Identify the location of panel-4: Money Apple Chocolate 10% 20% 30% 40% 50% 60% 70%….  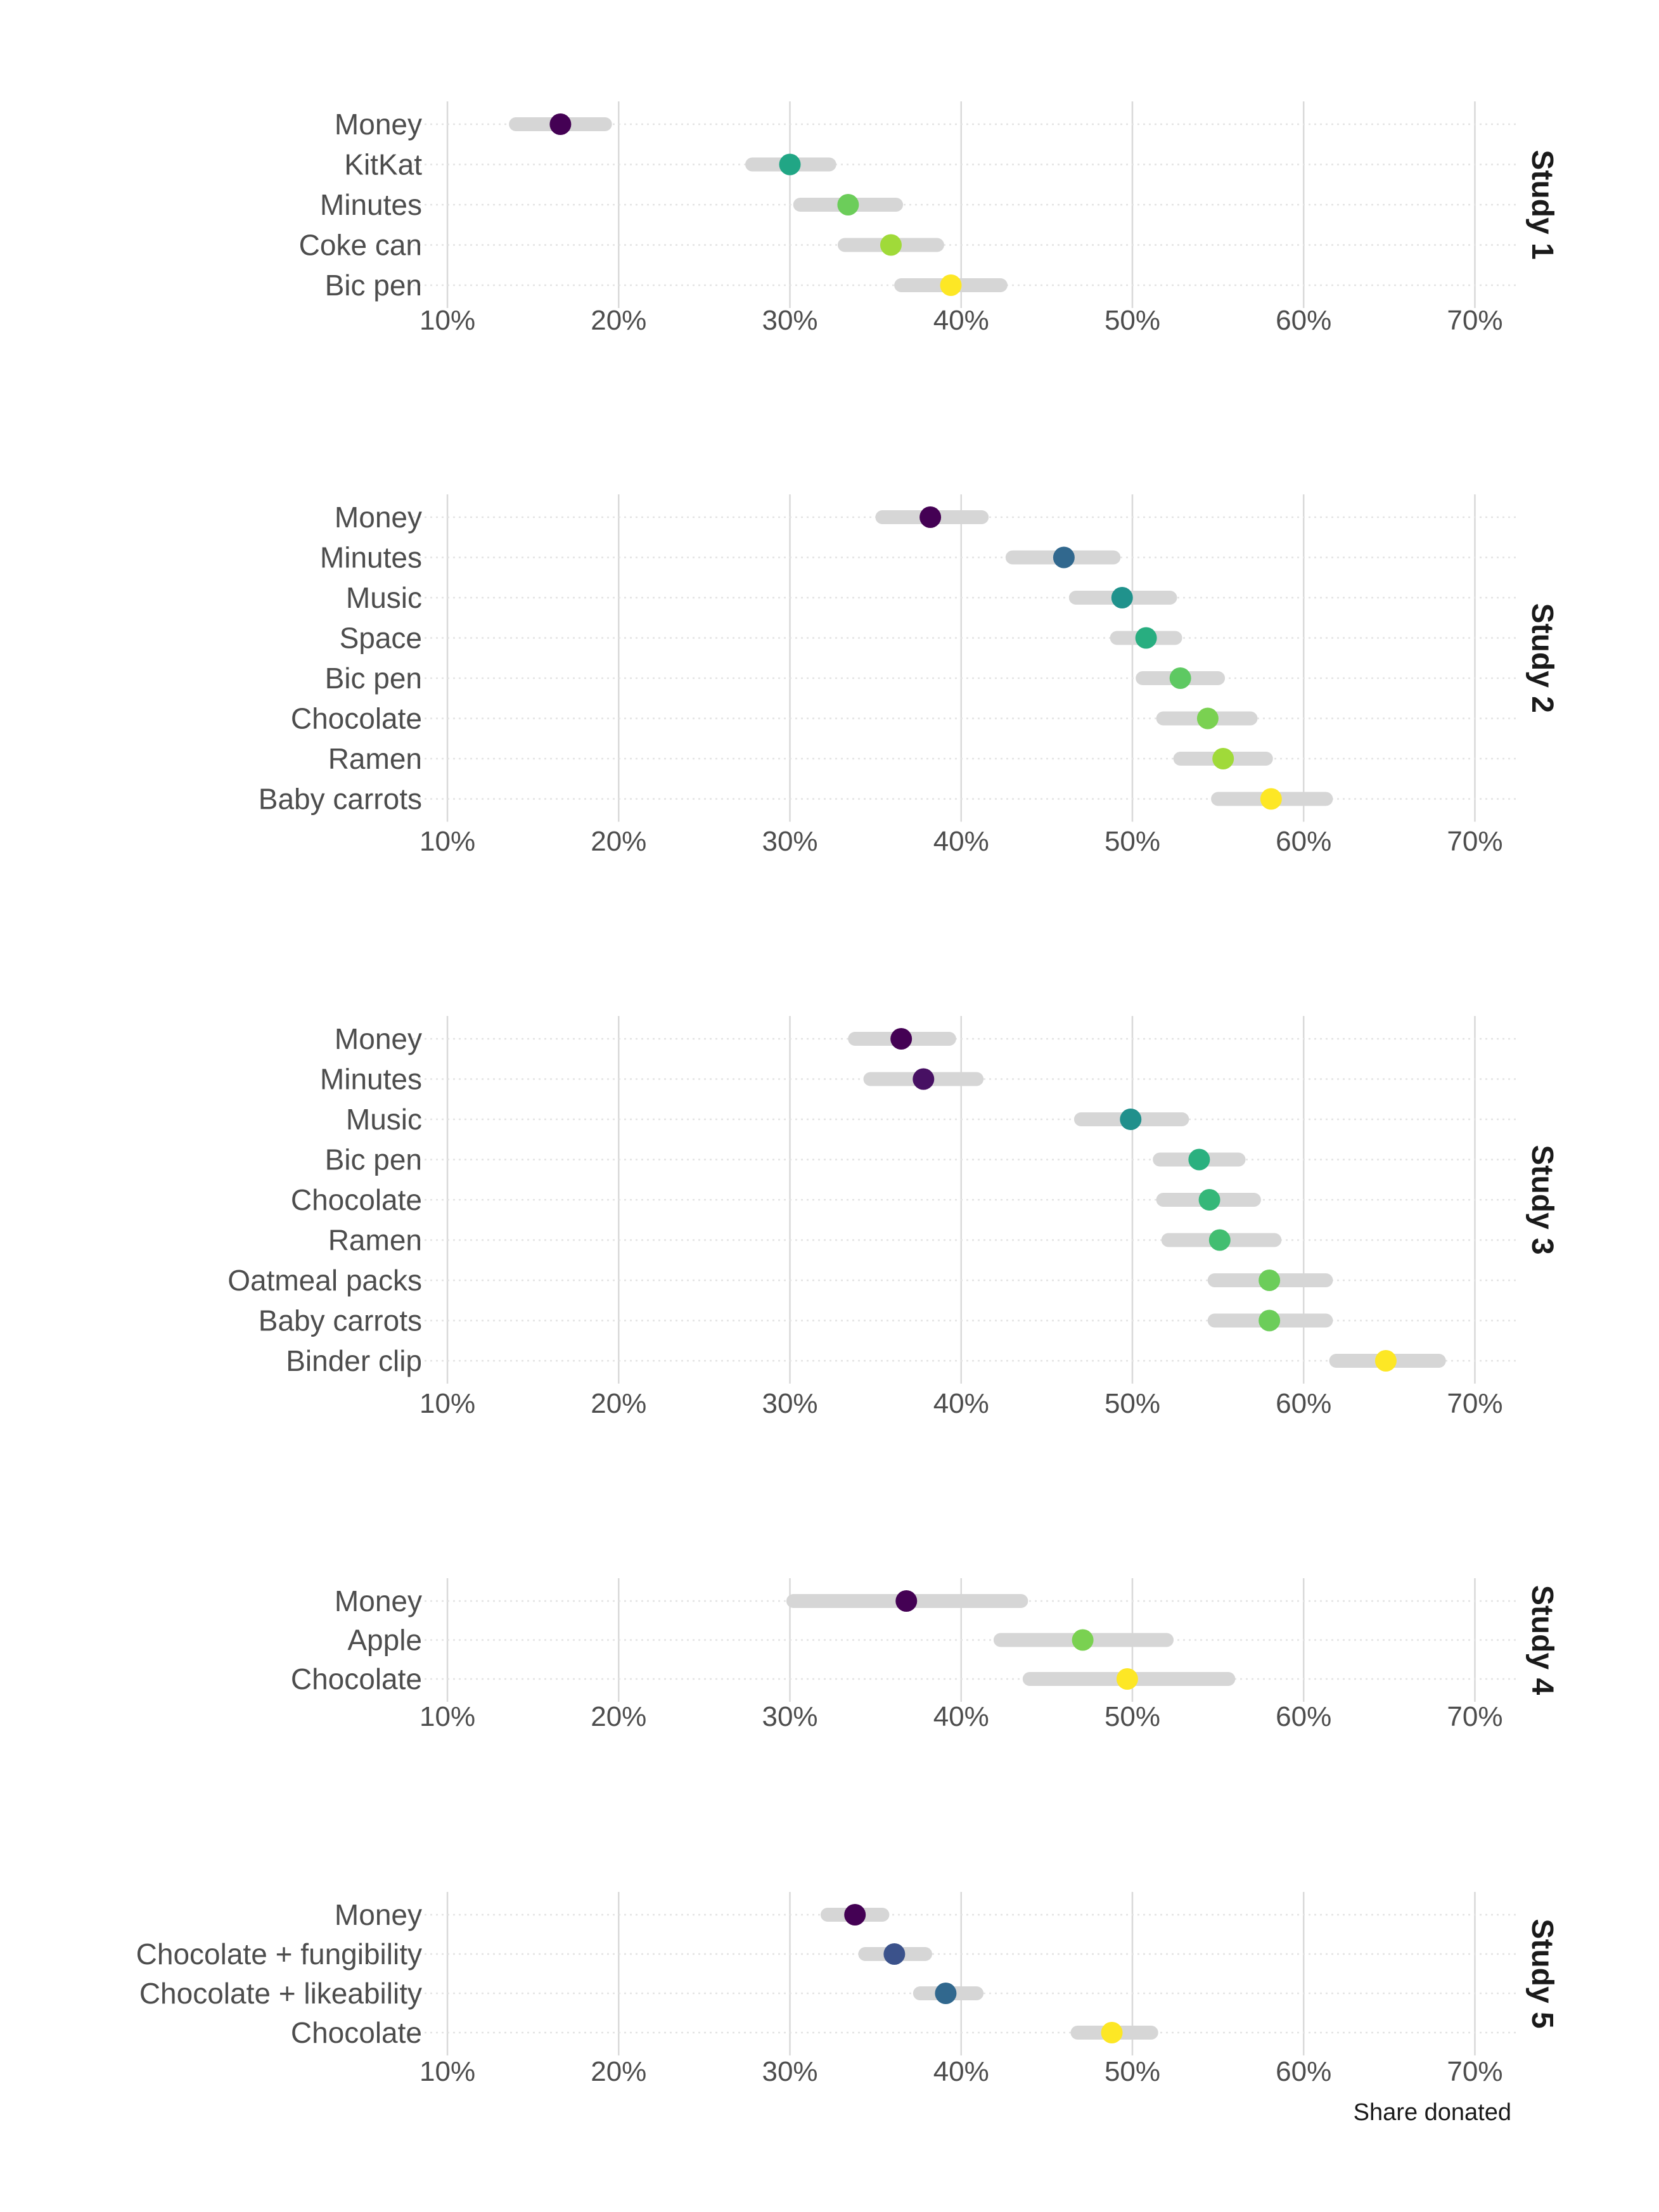
(925, 1655).